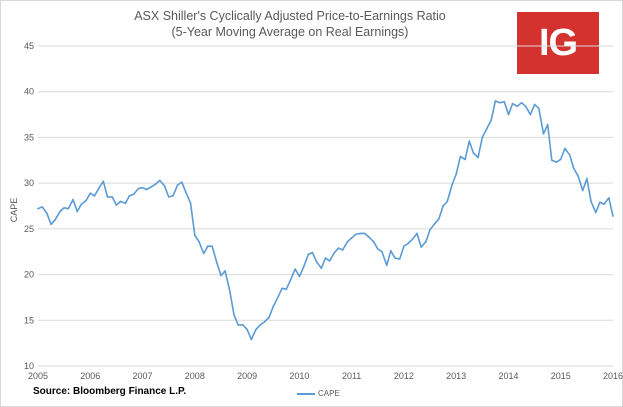 The image size is (623, 407). What do you see at coordinates (29, 137) in the screenshot?
I see `y-tick-label: 35` at bounding box center [29, 137].